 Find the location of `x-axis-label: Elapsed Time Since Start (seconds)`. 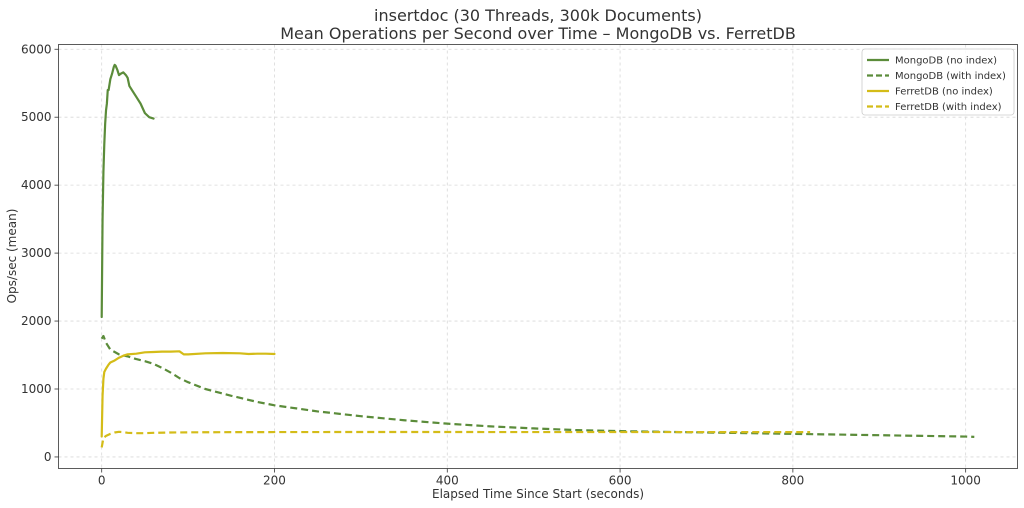

x-axis-label: Elapsed Time Since Start (seconds) is located at coordinates (538, 494).